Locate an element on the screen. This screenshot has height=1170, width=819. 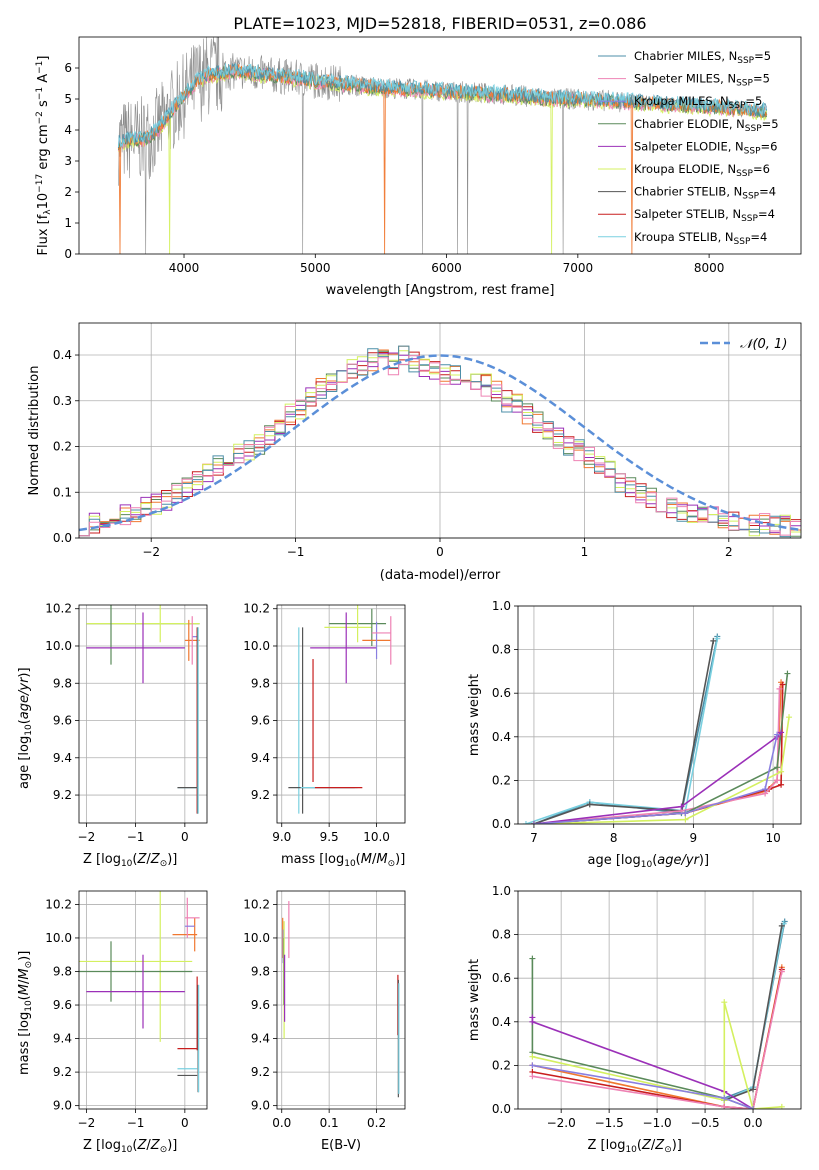
age-vs-mass-xtick-label: 9.5 is located at coordinates (329, 837).